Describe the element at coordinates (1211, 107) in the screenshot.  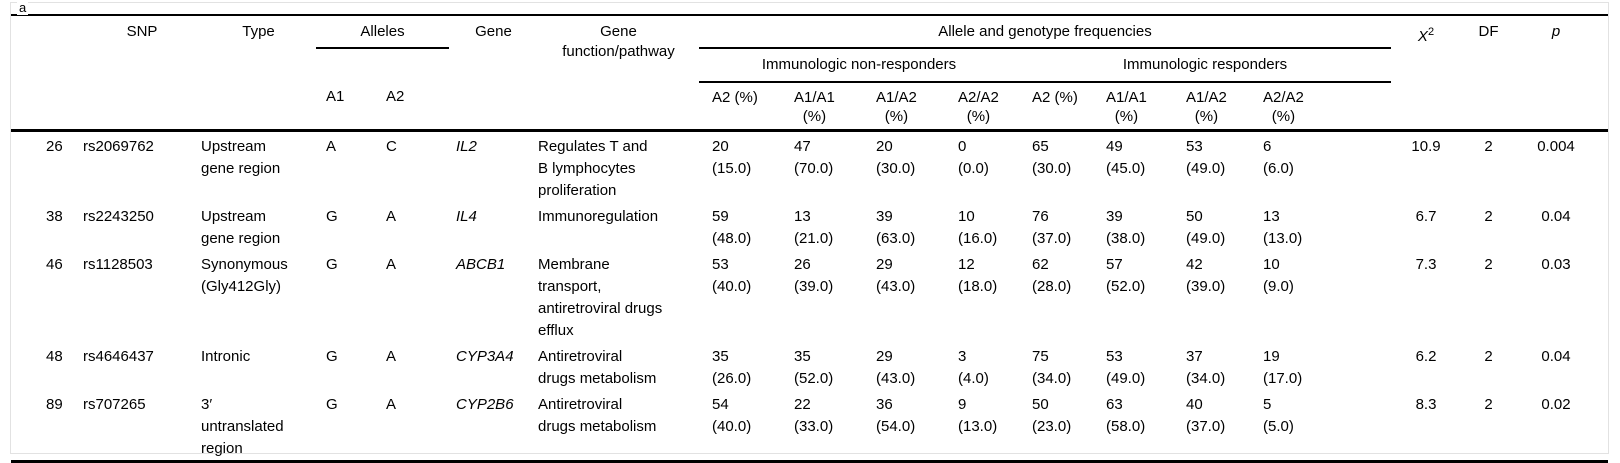
I see `header-r-a1a2-pct: A1/A2 (%)` at that location.